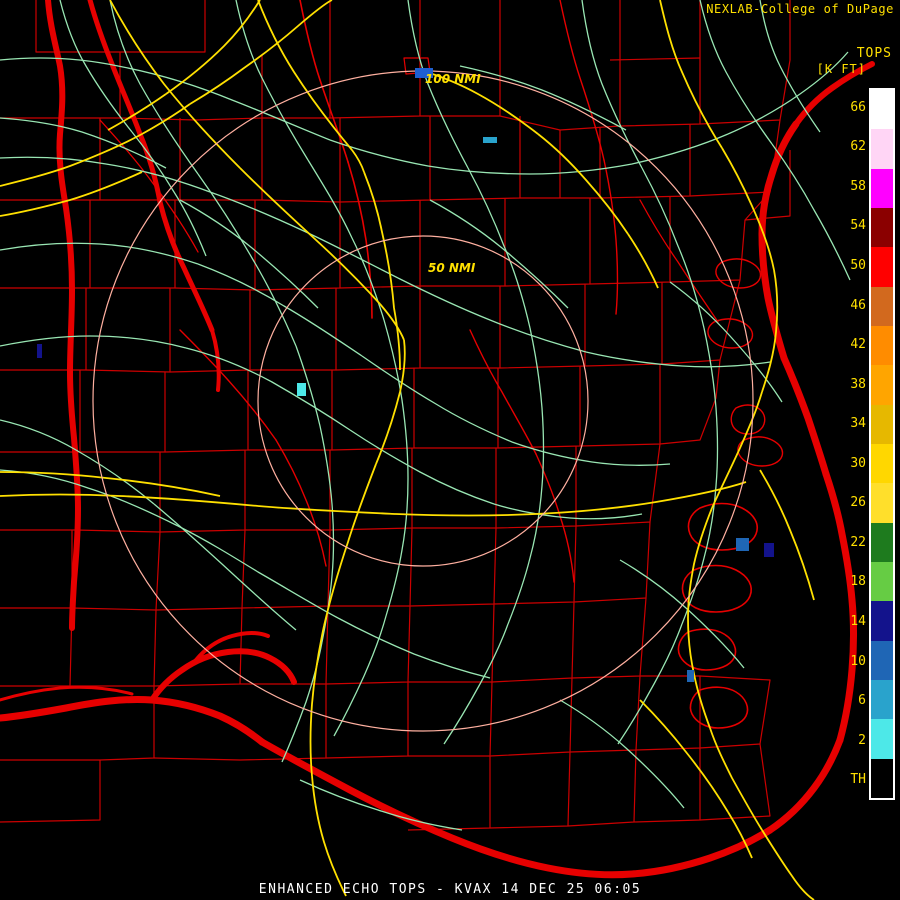 This screenshot has width=900, height=900. I want to click on colorbar-tick-54: 54, so click(858, 226).